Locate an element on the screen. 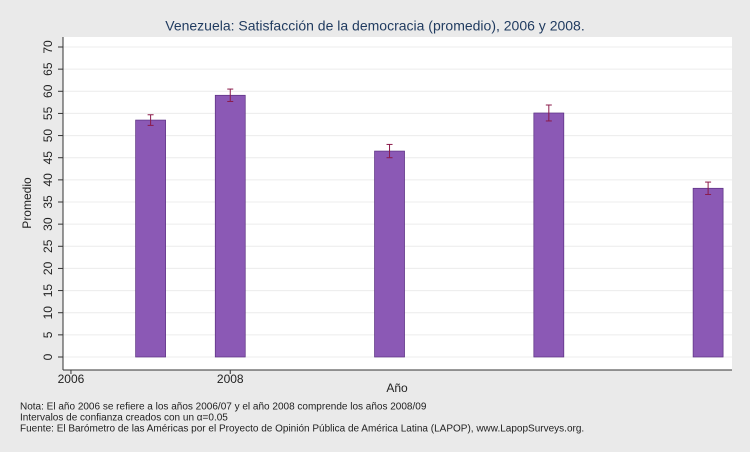 Image resolution: width=750 pixels, height=452 pixels. x-axis-label: Año is located at coordinates (397, 388).